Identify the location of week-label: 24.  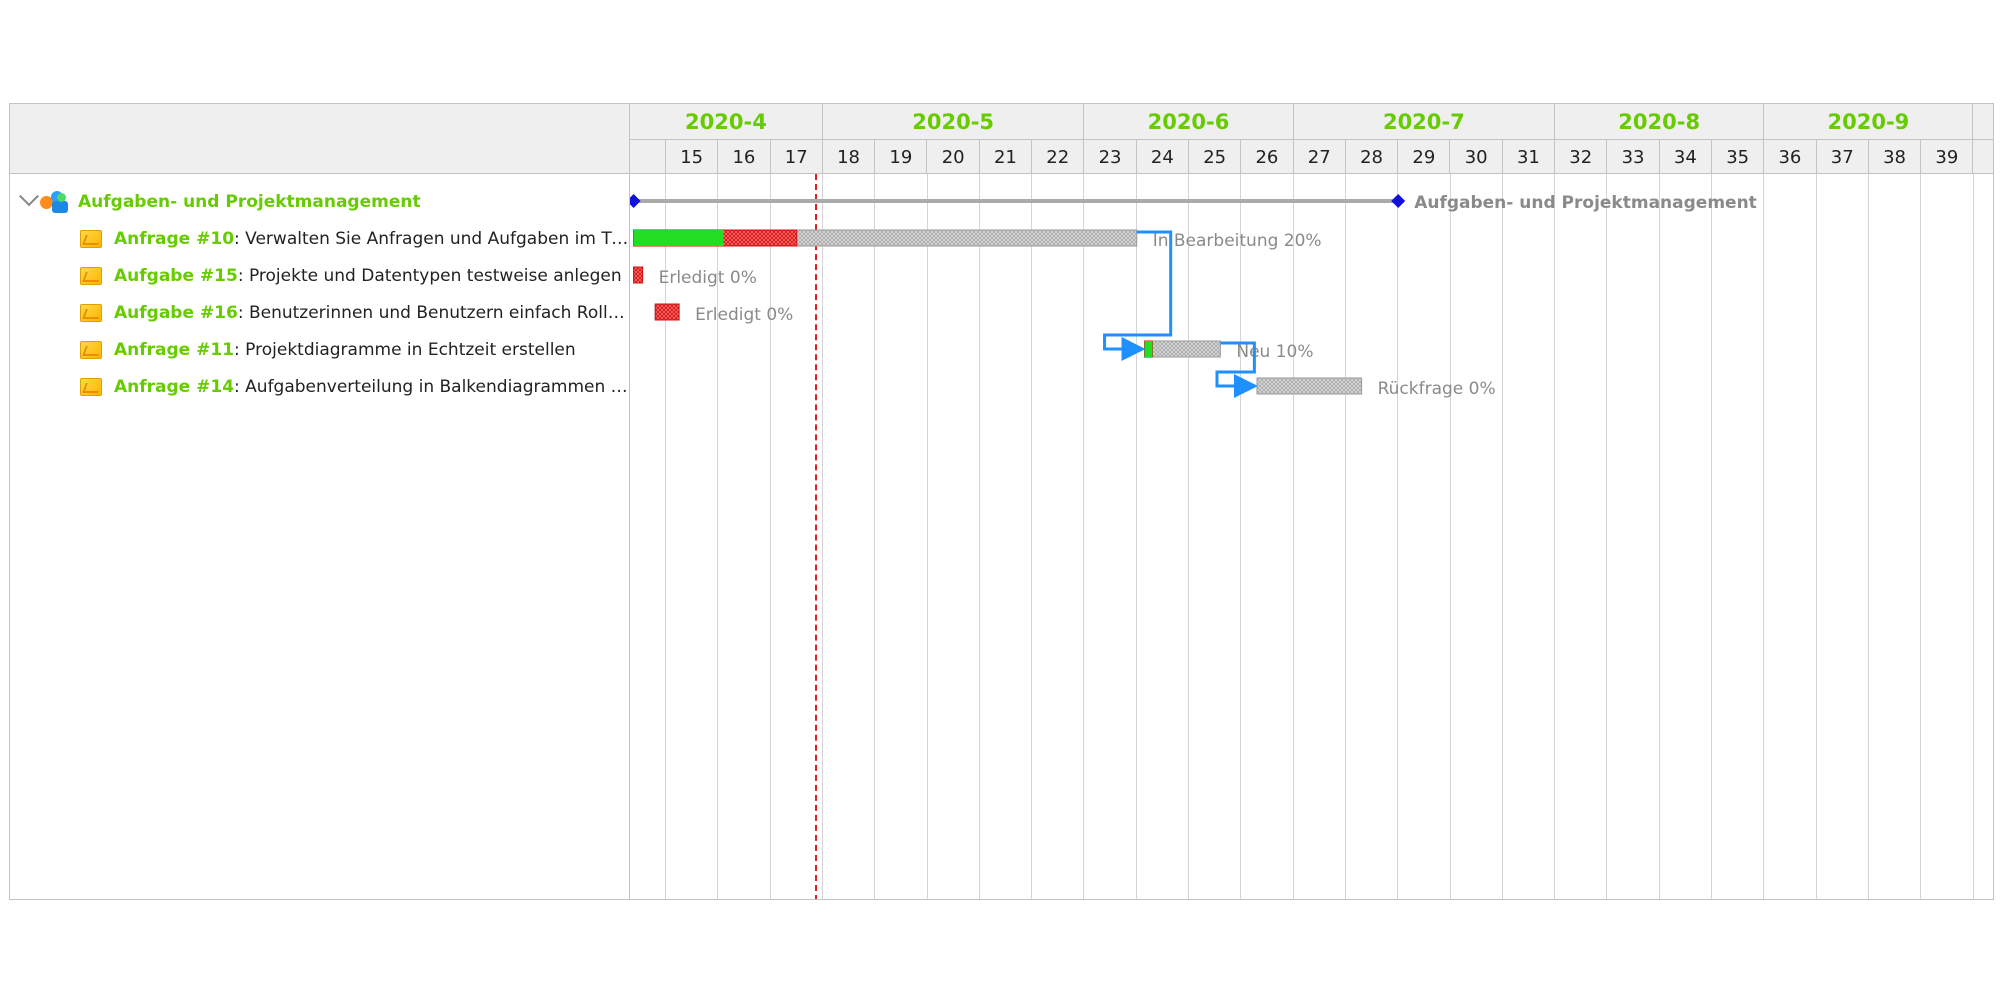
(1163, 157).